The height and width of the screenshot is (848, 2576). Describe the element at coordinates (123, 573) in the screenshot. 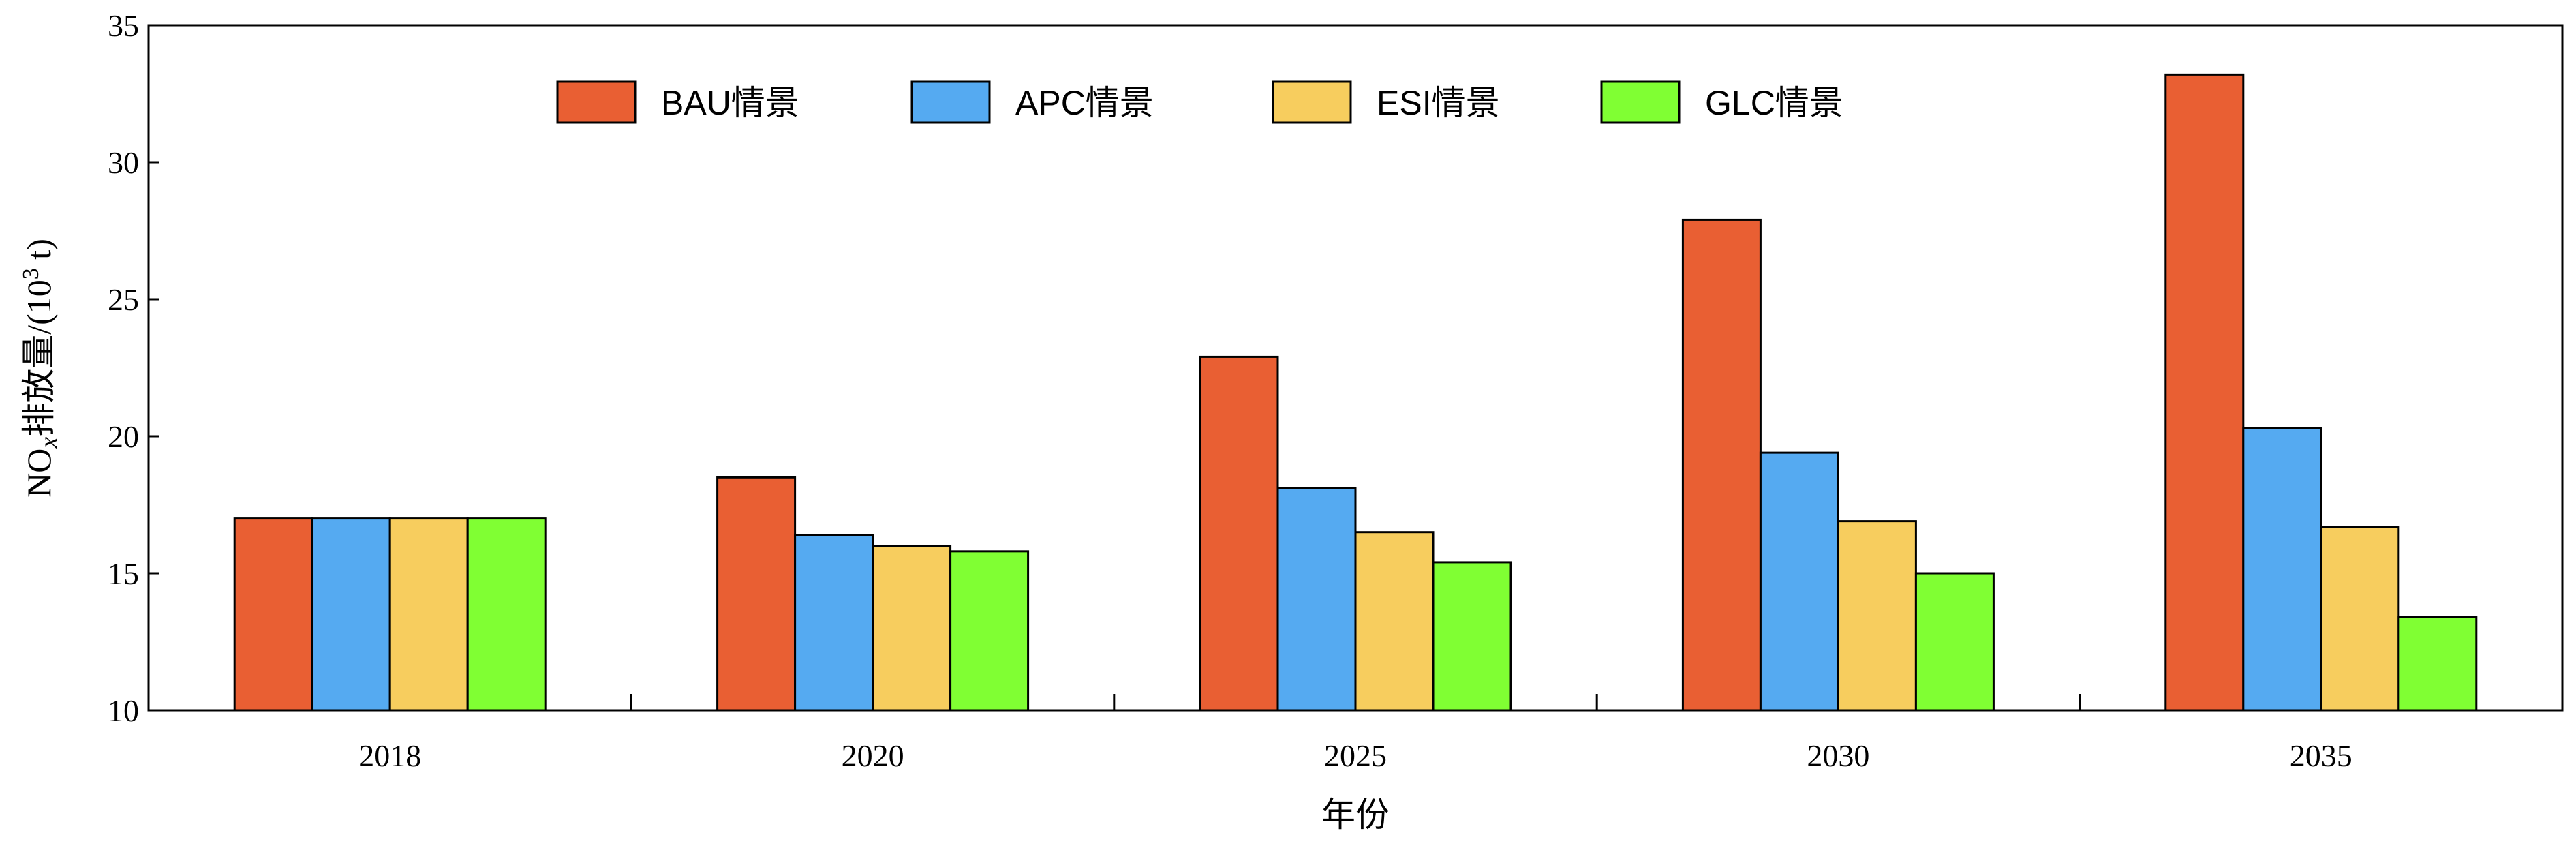

I see `y-tick-label: 15` at that location.